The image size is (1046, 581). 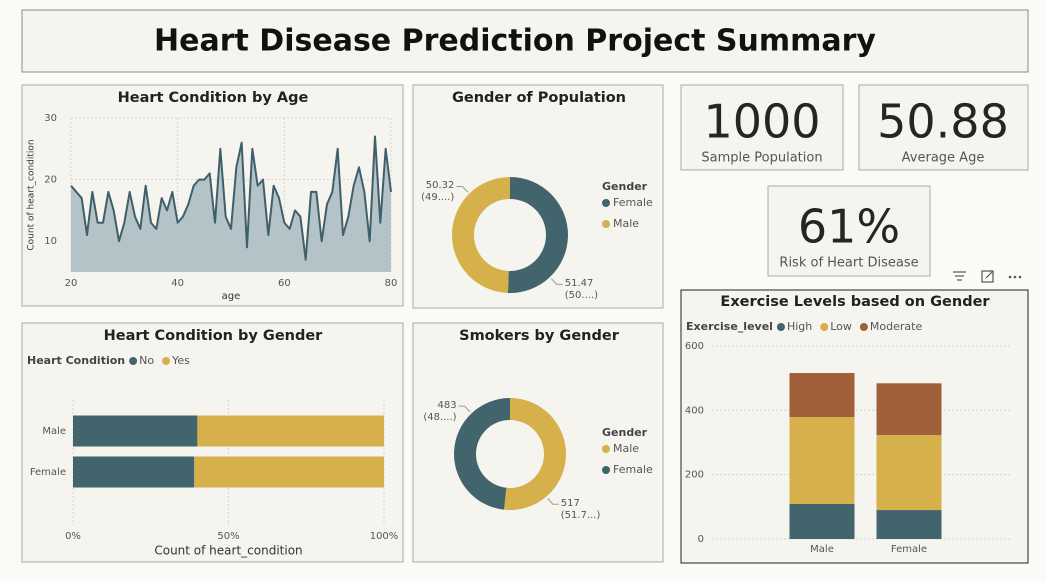 I want to click on card-label: Average Age, so click(x=943, y=158).